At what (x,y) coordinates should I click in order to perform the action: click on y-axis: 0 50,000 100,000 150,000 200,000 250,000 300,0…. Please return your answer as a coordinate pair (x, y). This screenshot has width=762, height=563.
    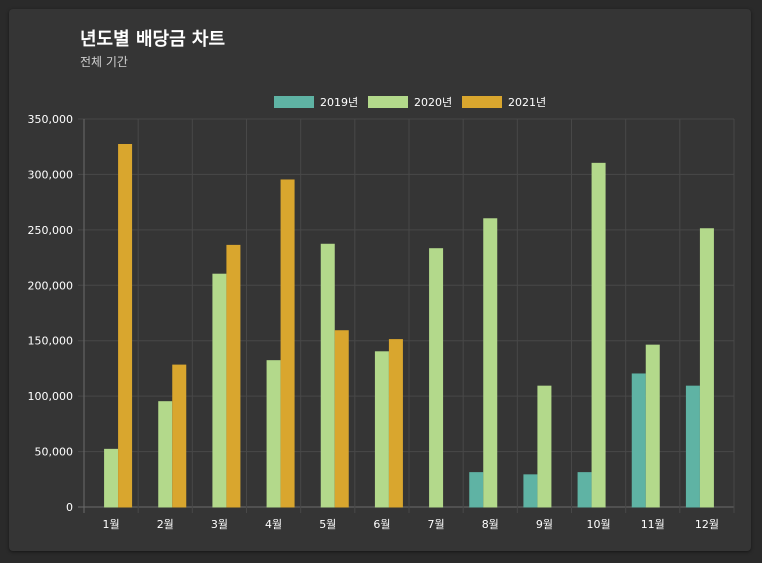
    Looking at the image, I should click on (51, 313).